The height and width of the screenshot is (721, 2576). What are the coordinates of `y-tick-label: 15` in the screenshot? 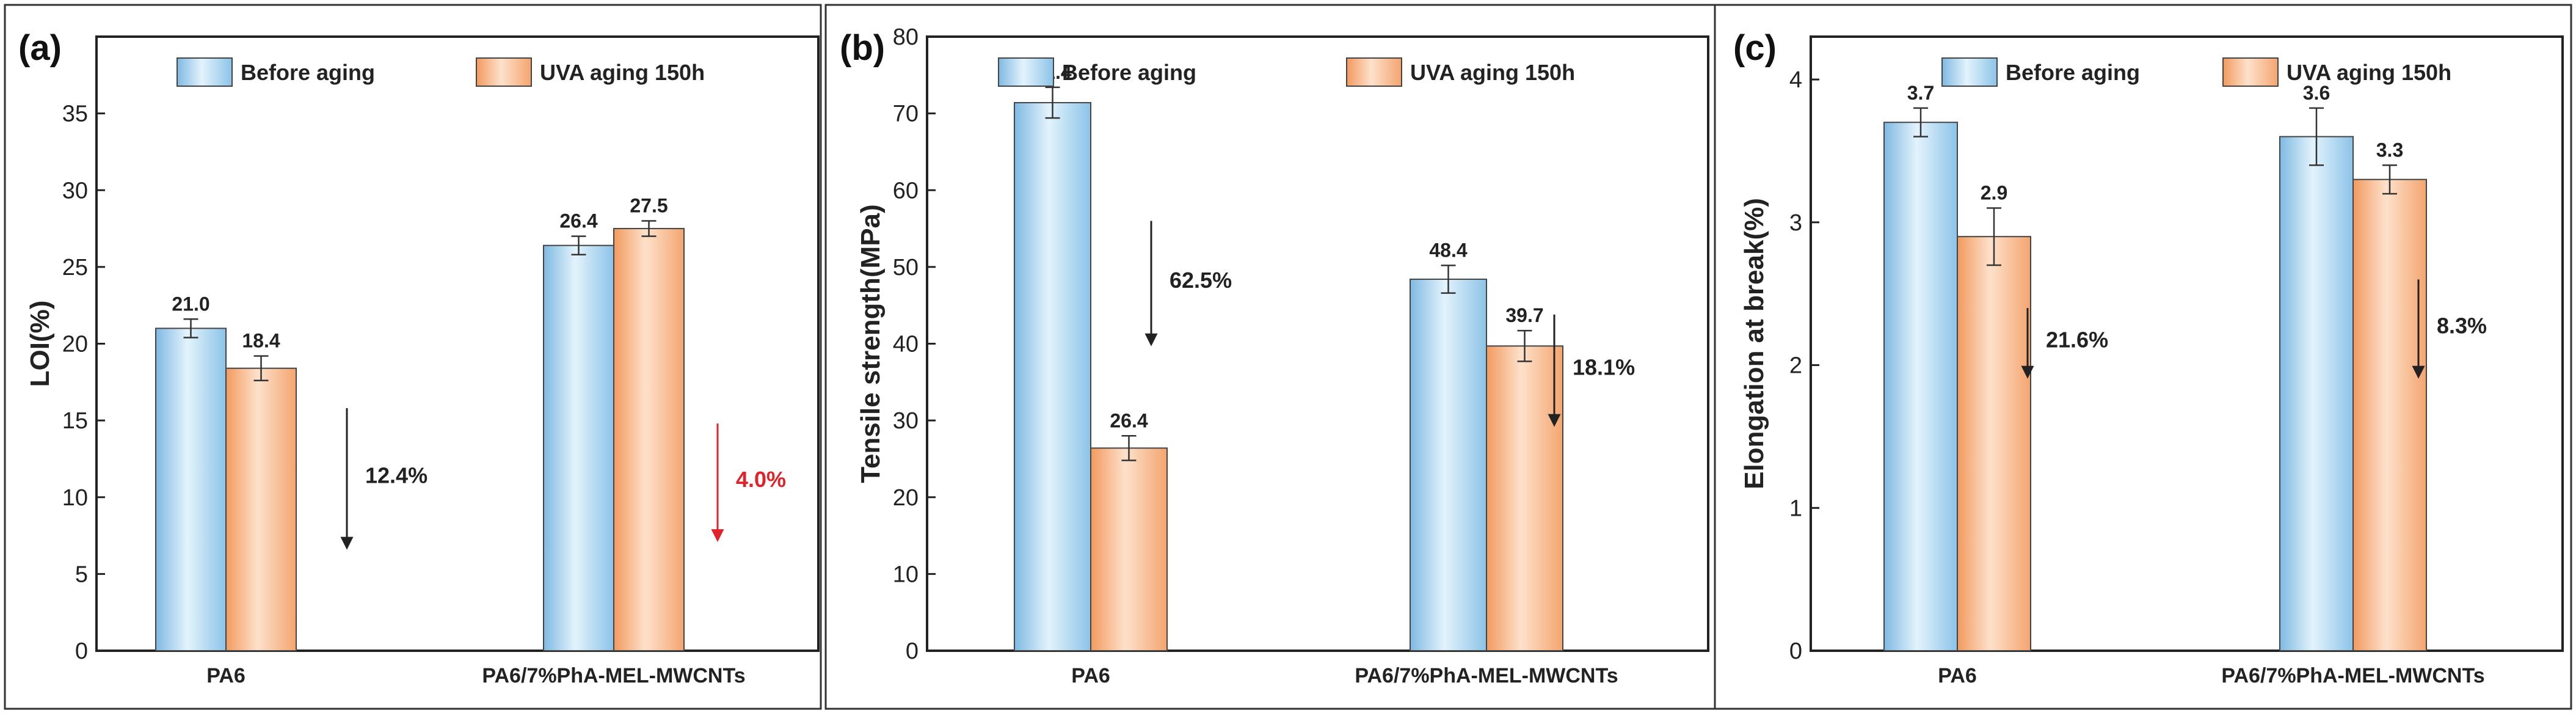 It's located at (75, 421).